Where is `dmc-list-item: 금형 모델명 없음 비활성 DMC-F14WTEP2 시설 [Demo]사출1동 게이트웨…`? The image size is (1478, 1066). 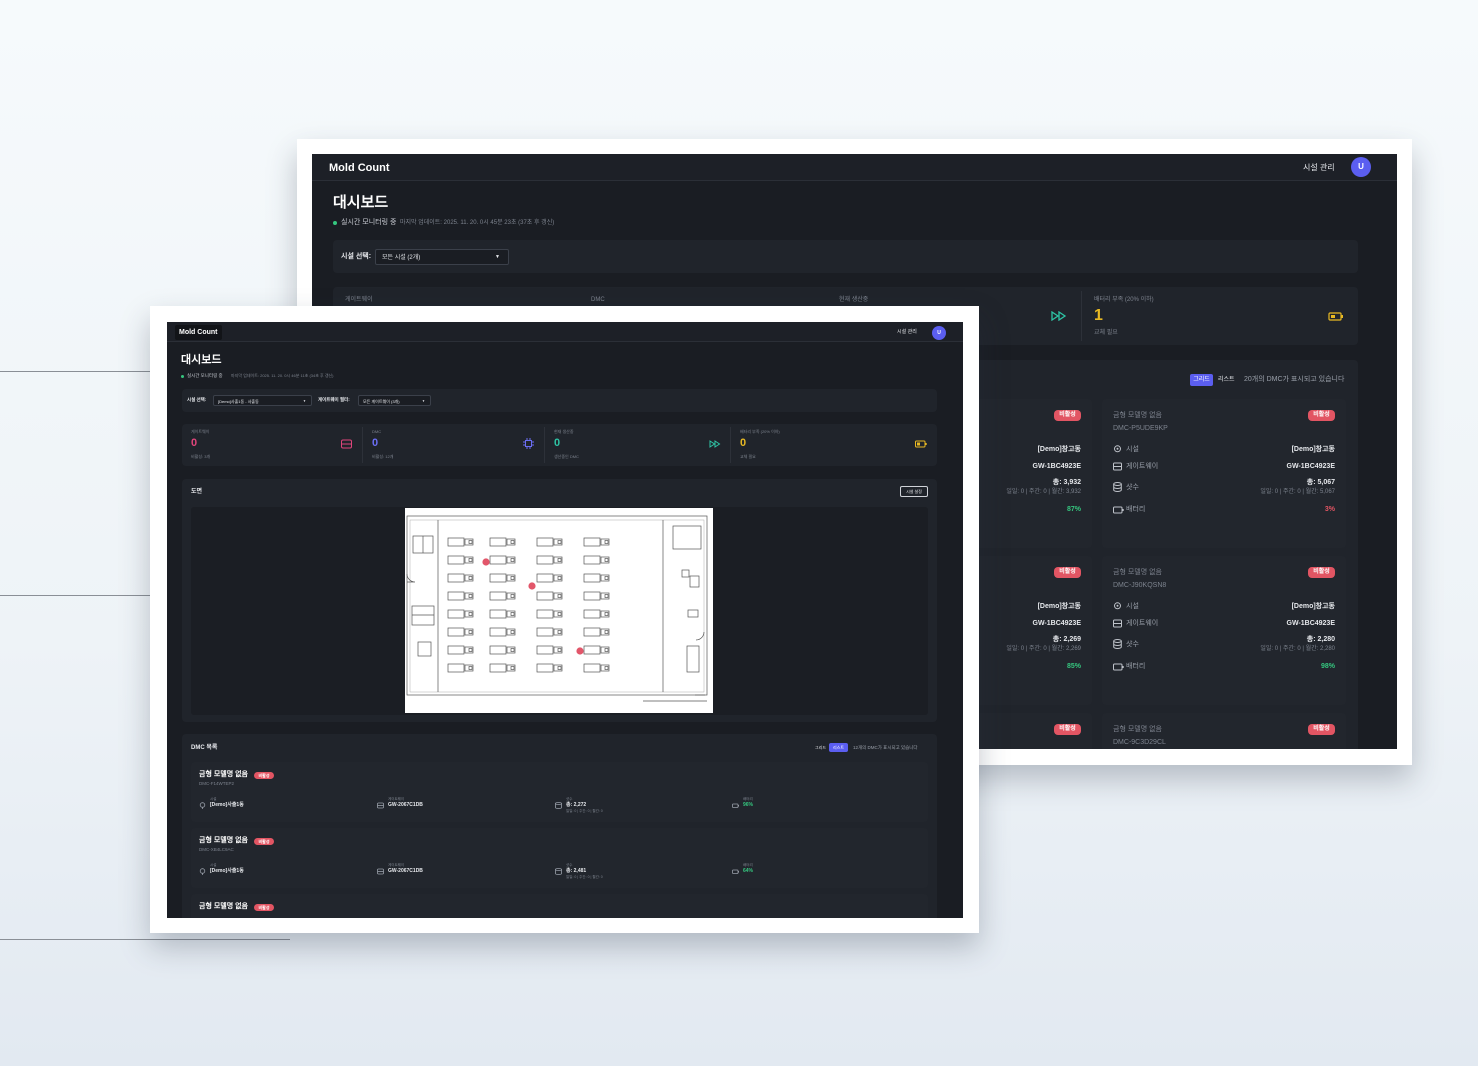 dmc-list-item: 금형 모델명 없음 비활성 DMC-F14WTEP2 시설 [Demo]사출1동 게이트웨… is located at coordinates (559, 792).